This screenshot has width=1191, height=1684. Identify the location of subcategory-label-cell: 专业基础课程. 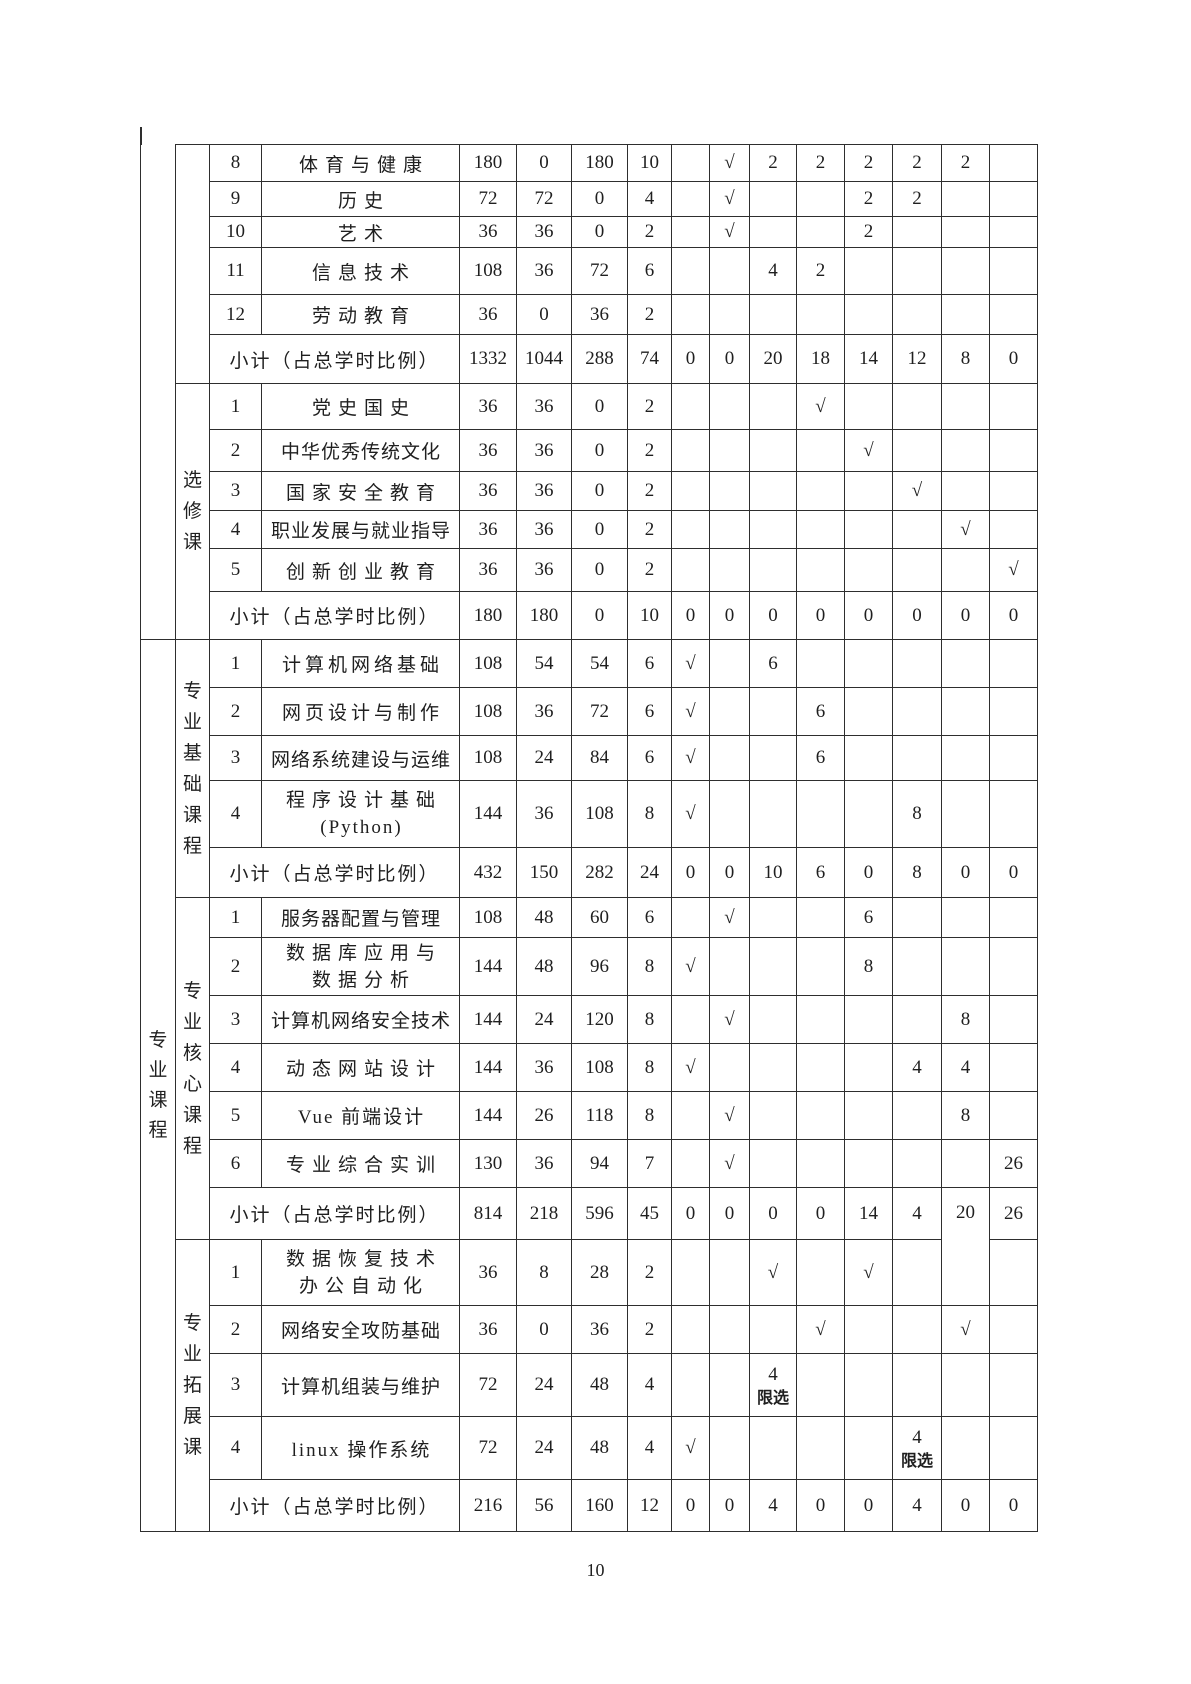
(192, 768).